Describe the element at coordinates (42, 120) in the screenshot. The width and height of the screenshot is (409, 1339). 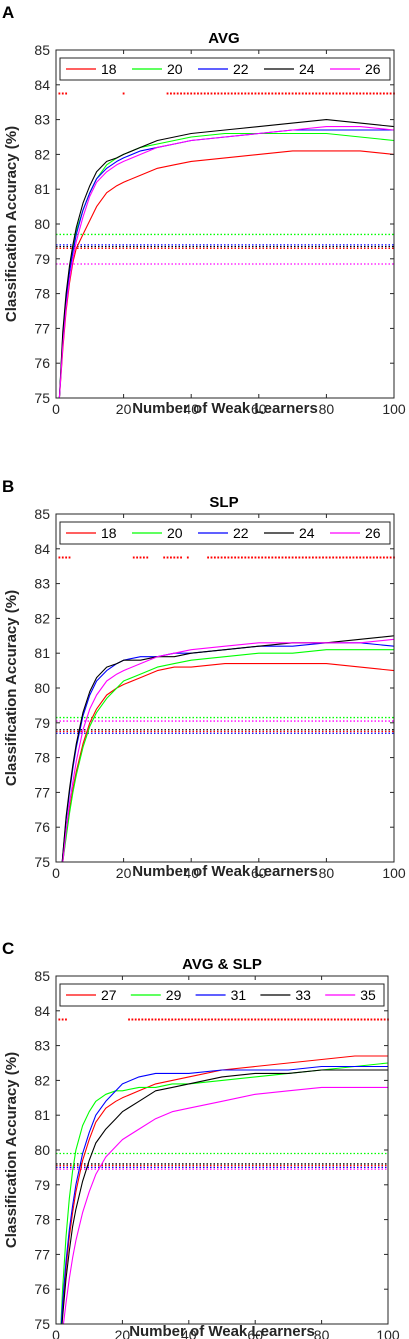
I see `y-tick-label: 83` at that location.